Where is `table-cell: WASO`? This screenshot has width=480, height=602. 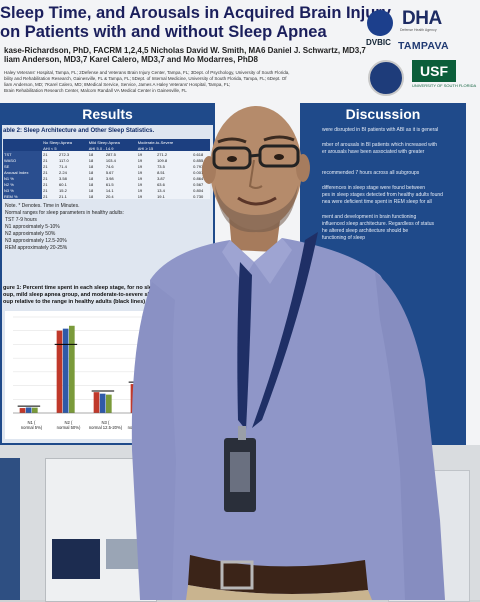 table-cell: WASO is located at coordinates (23, 160).